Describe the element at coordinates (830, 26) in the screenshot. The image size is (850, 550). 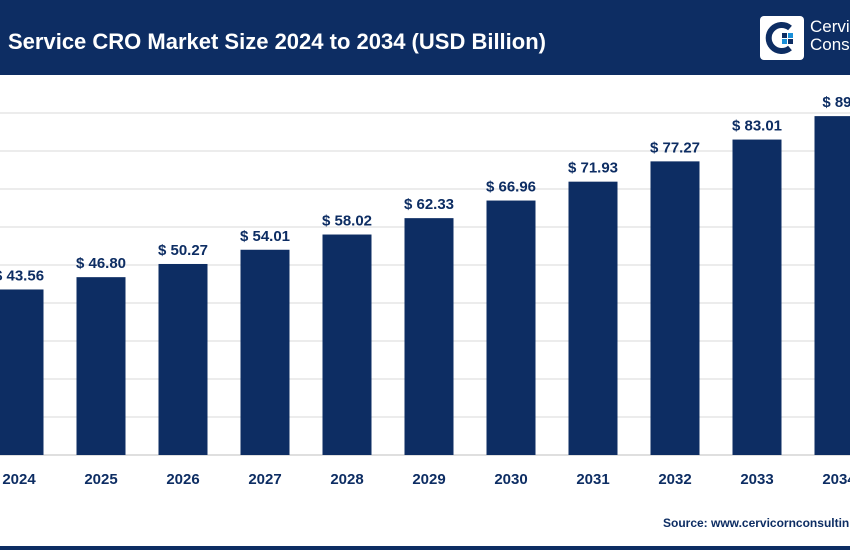
I see `logo-line-1: Cervic` at that location.